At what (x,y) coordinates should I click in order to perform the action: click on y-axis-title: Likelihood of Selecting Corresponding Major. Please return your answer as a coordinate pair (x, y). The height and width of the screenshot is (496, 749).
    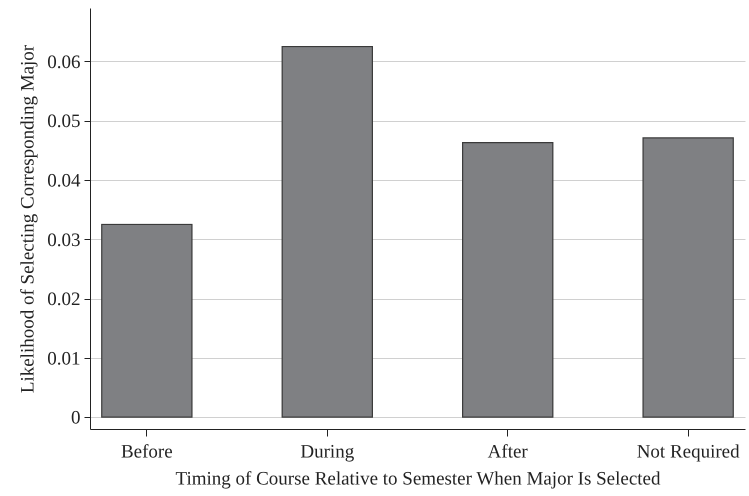
    Looking at the image, I should click on (27, 219).